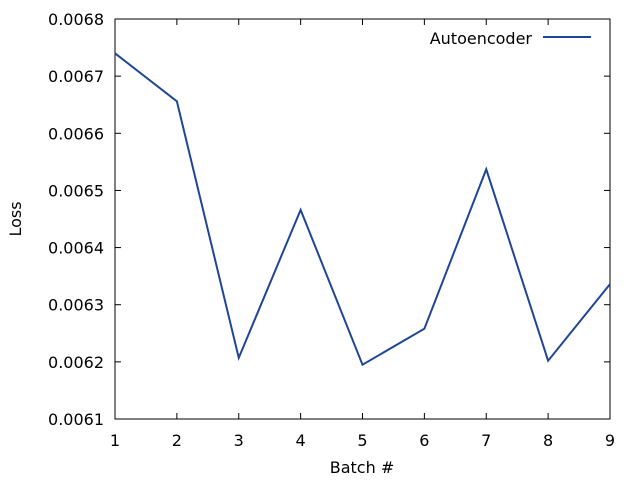 This screenshot has height=480, width=640. What do you see at coordinates (76, 362) in the screenshot?
I see `y-tick-label: 0.0062` at bounding box center [76, 362].